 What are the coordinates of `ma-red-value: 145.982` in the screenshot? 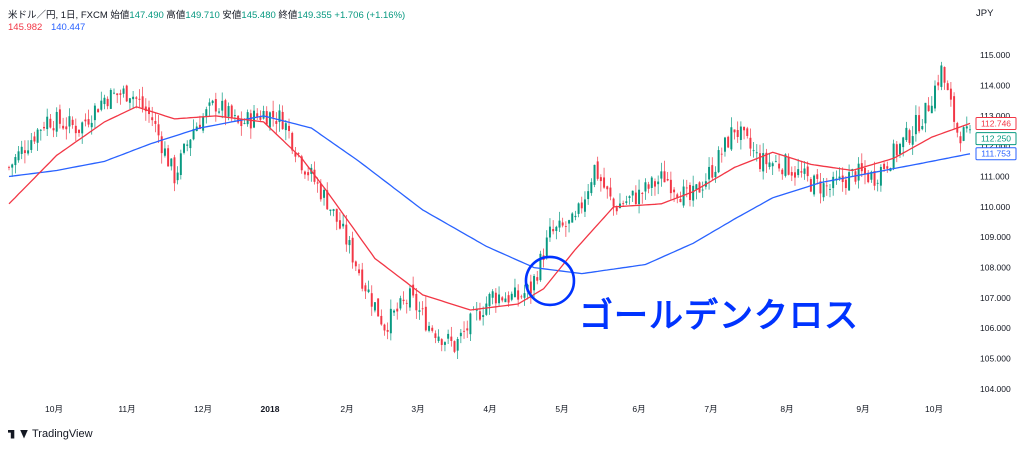 It's located at (25, 27).